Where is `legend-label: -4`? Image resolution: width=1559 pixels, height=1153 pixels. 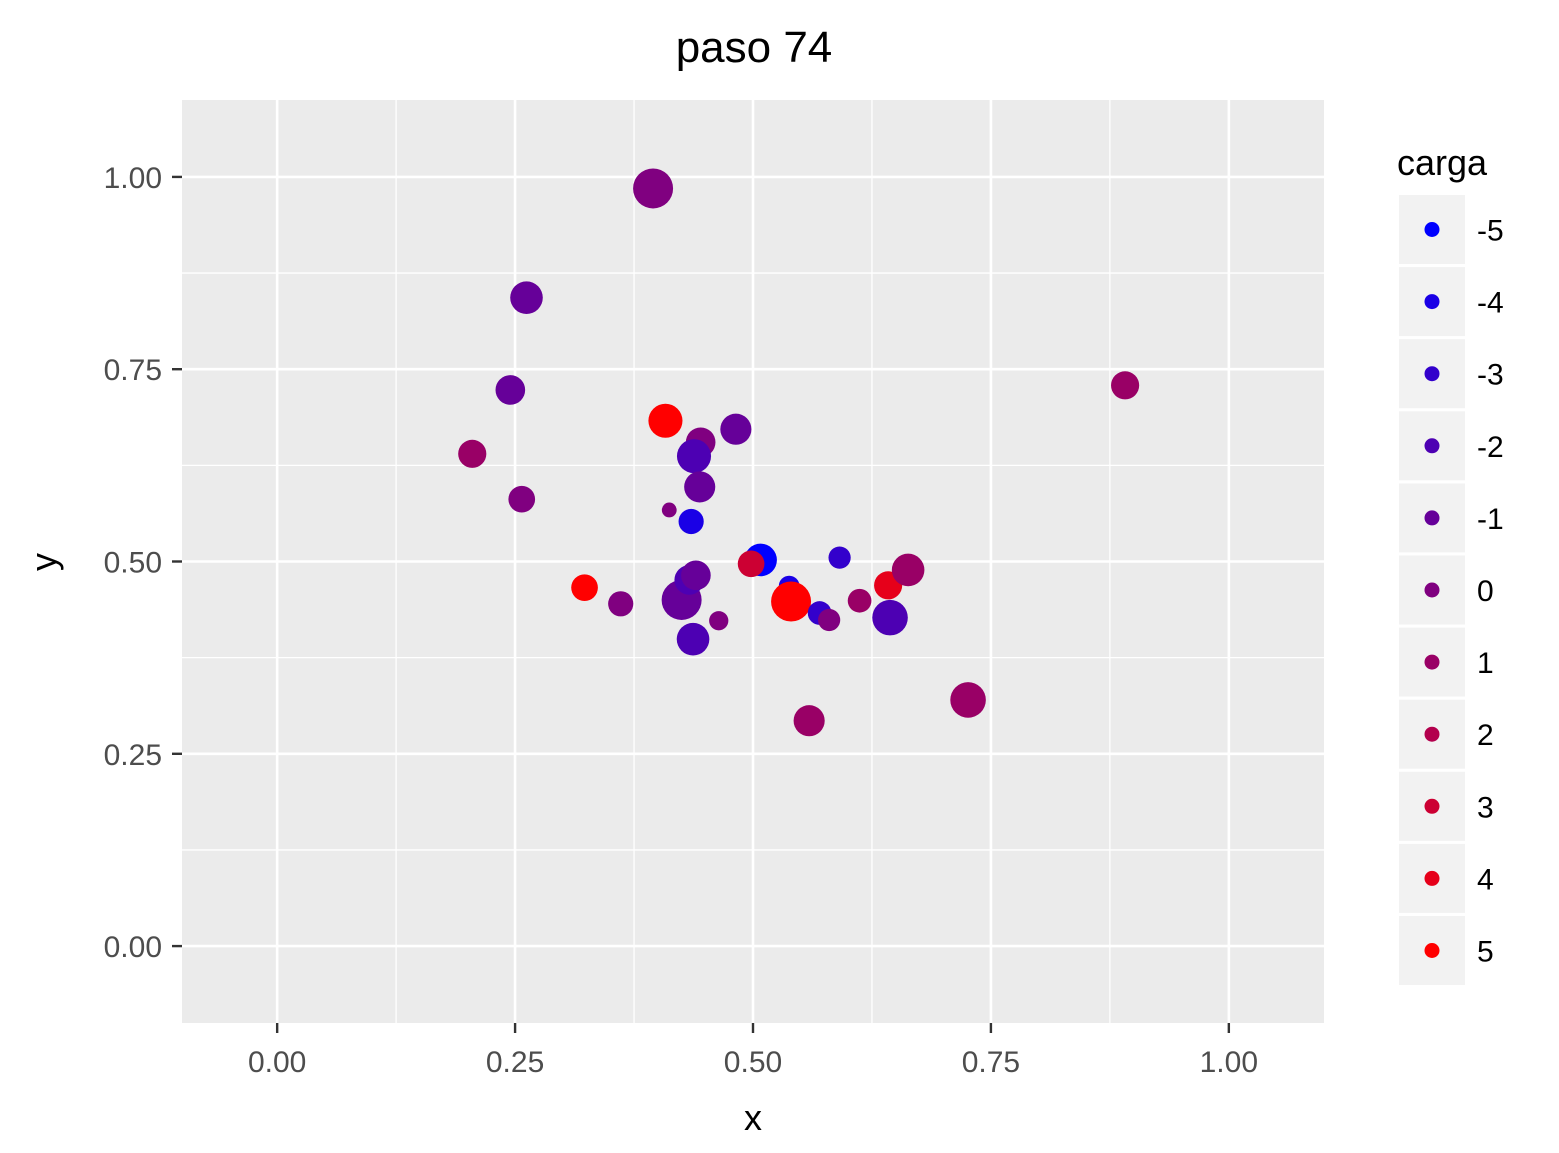
legend-label: -4 is located at coordinates (1490, 303).